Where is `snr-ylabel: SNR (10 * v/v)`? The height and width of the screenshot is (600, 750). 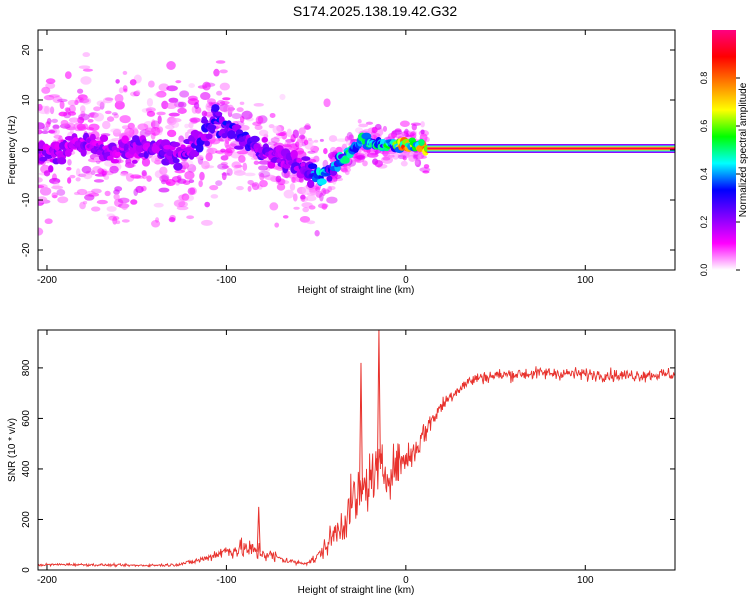 snr-ylabel: SNR (10 * v/v) is located at coordinates (12, 450).